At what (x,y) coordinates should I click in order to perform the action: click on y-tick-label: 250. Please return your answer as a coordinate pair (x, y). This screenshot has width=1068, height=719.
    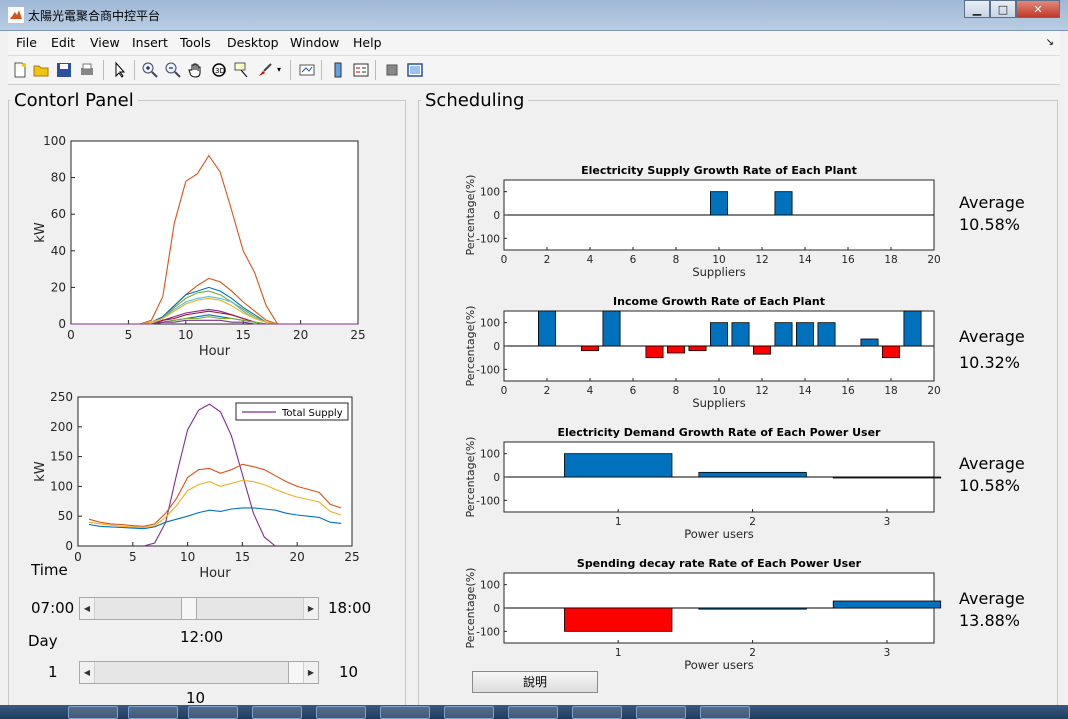
    Looking at the image, I should click on (61, 397).